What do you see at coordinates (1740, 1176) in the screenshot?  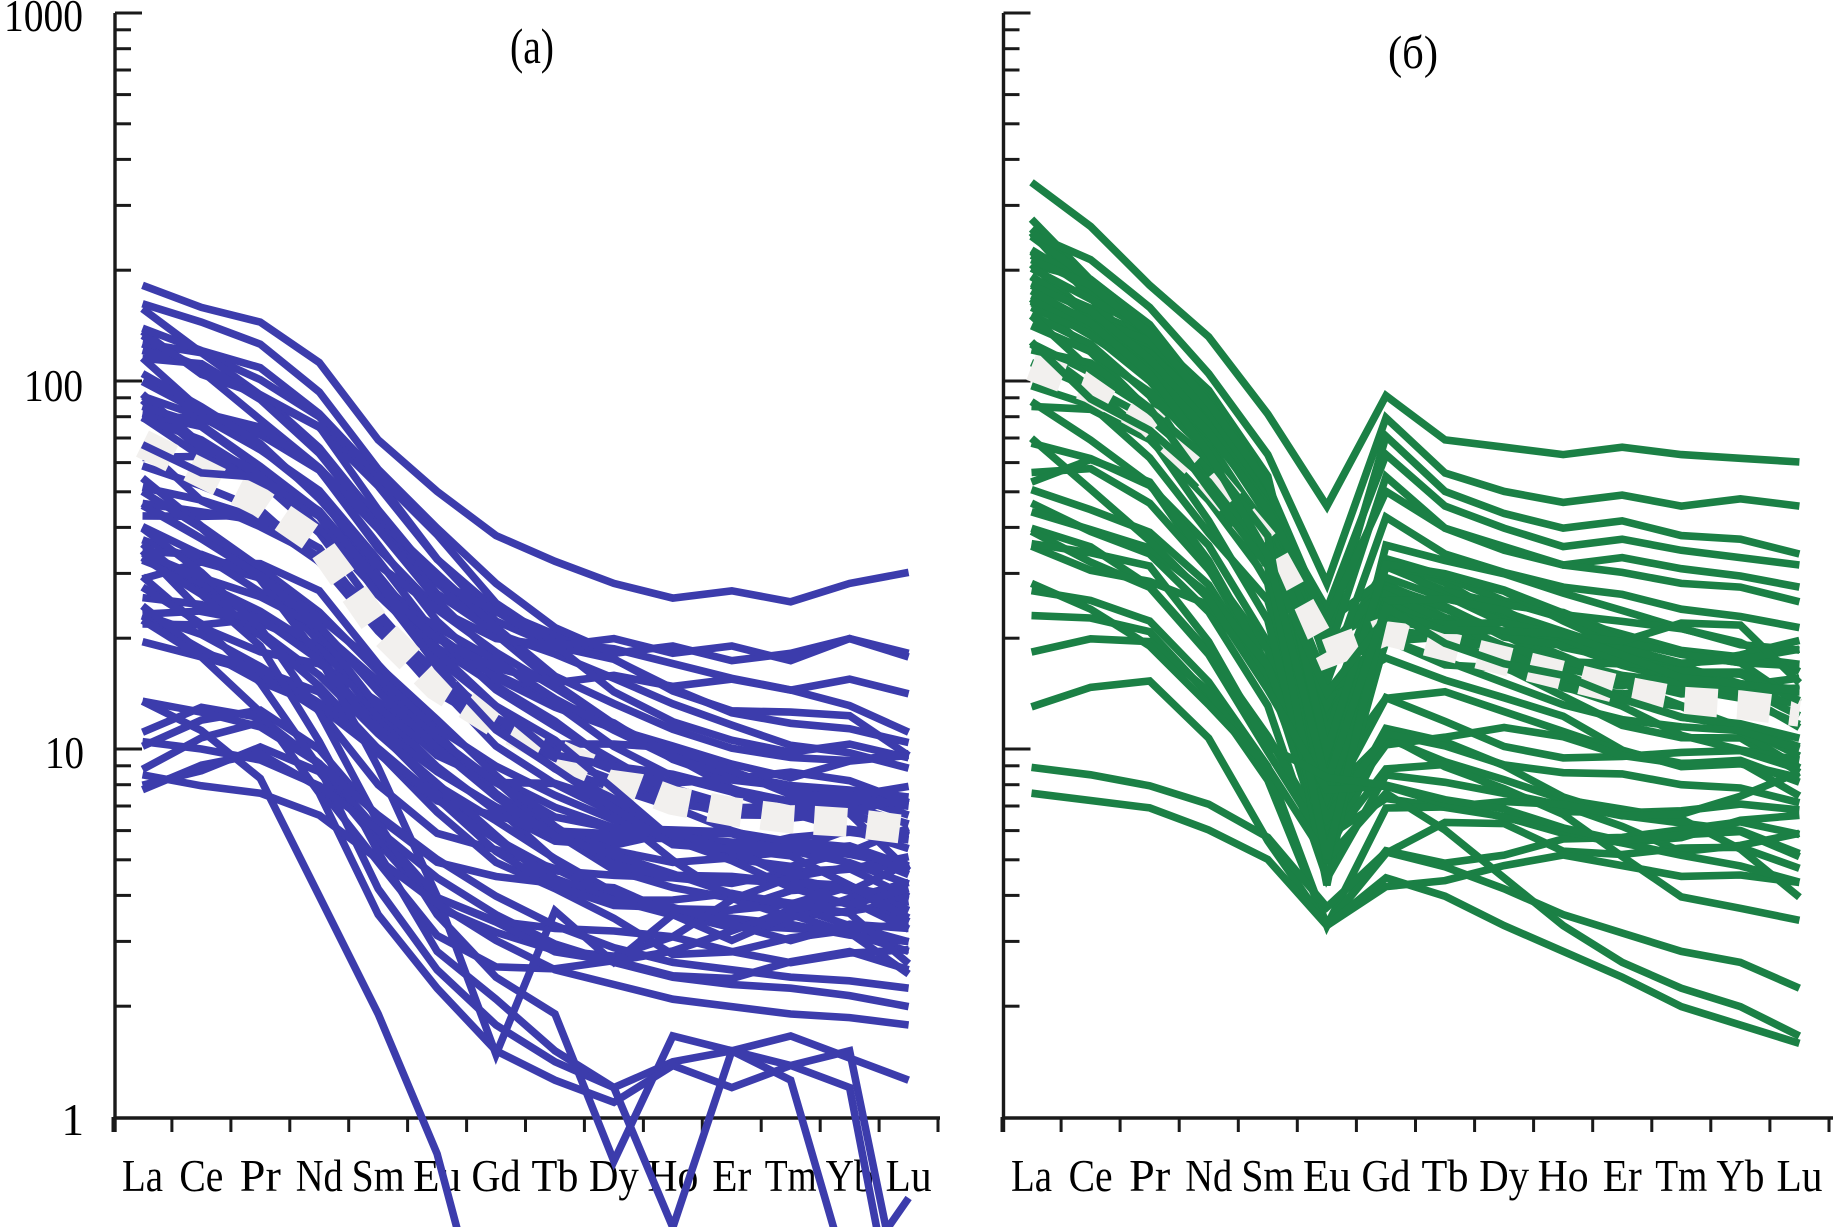 I see `svg-text: Yb` at bounding box center [1740, 1176].